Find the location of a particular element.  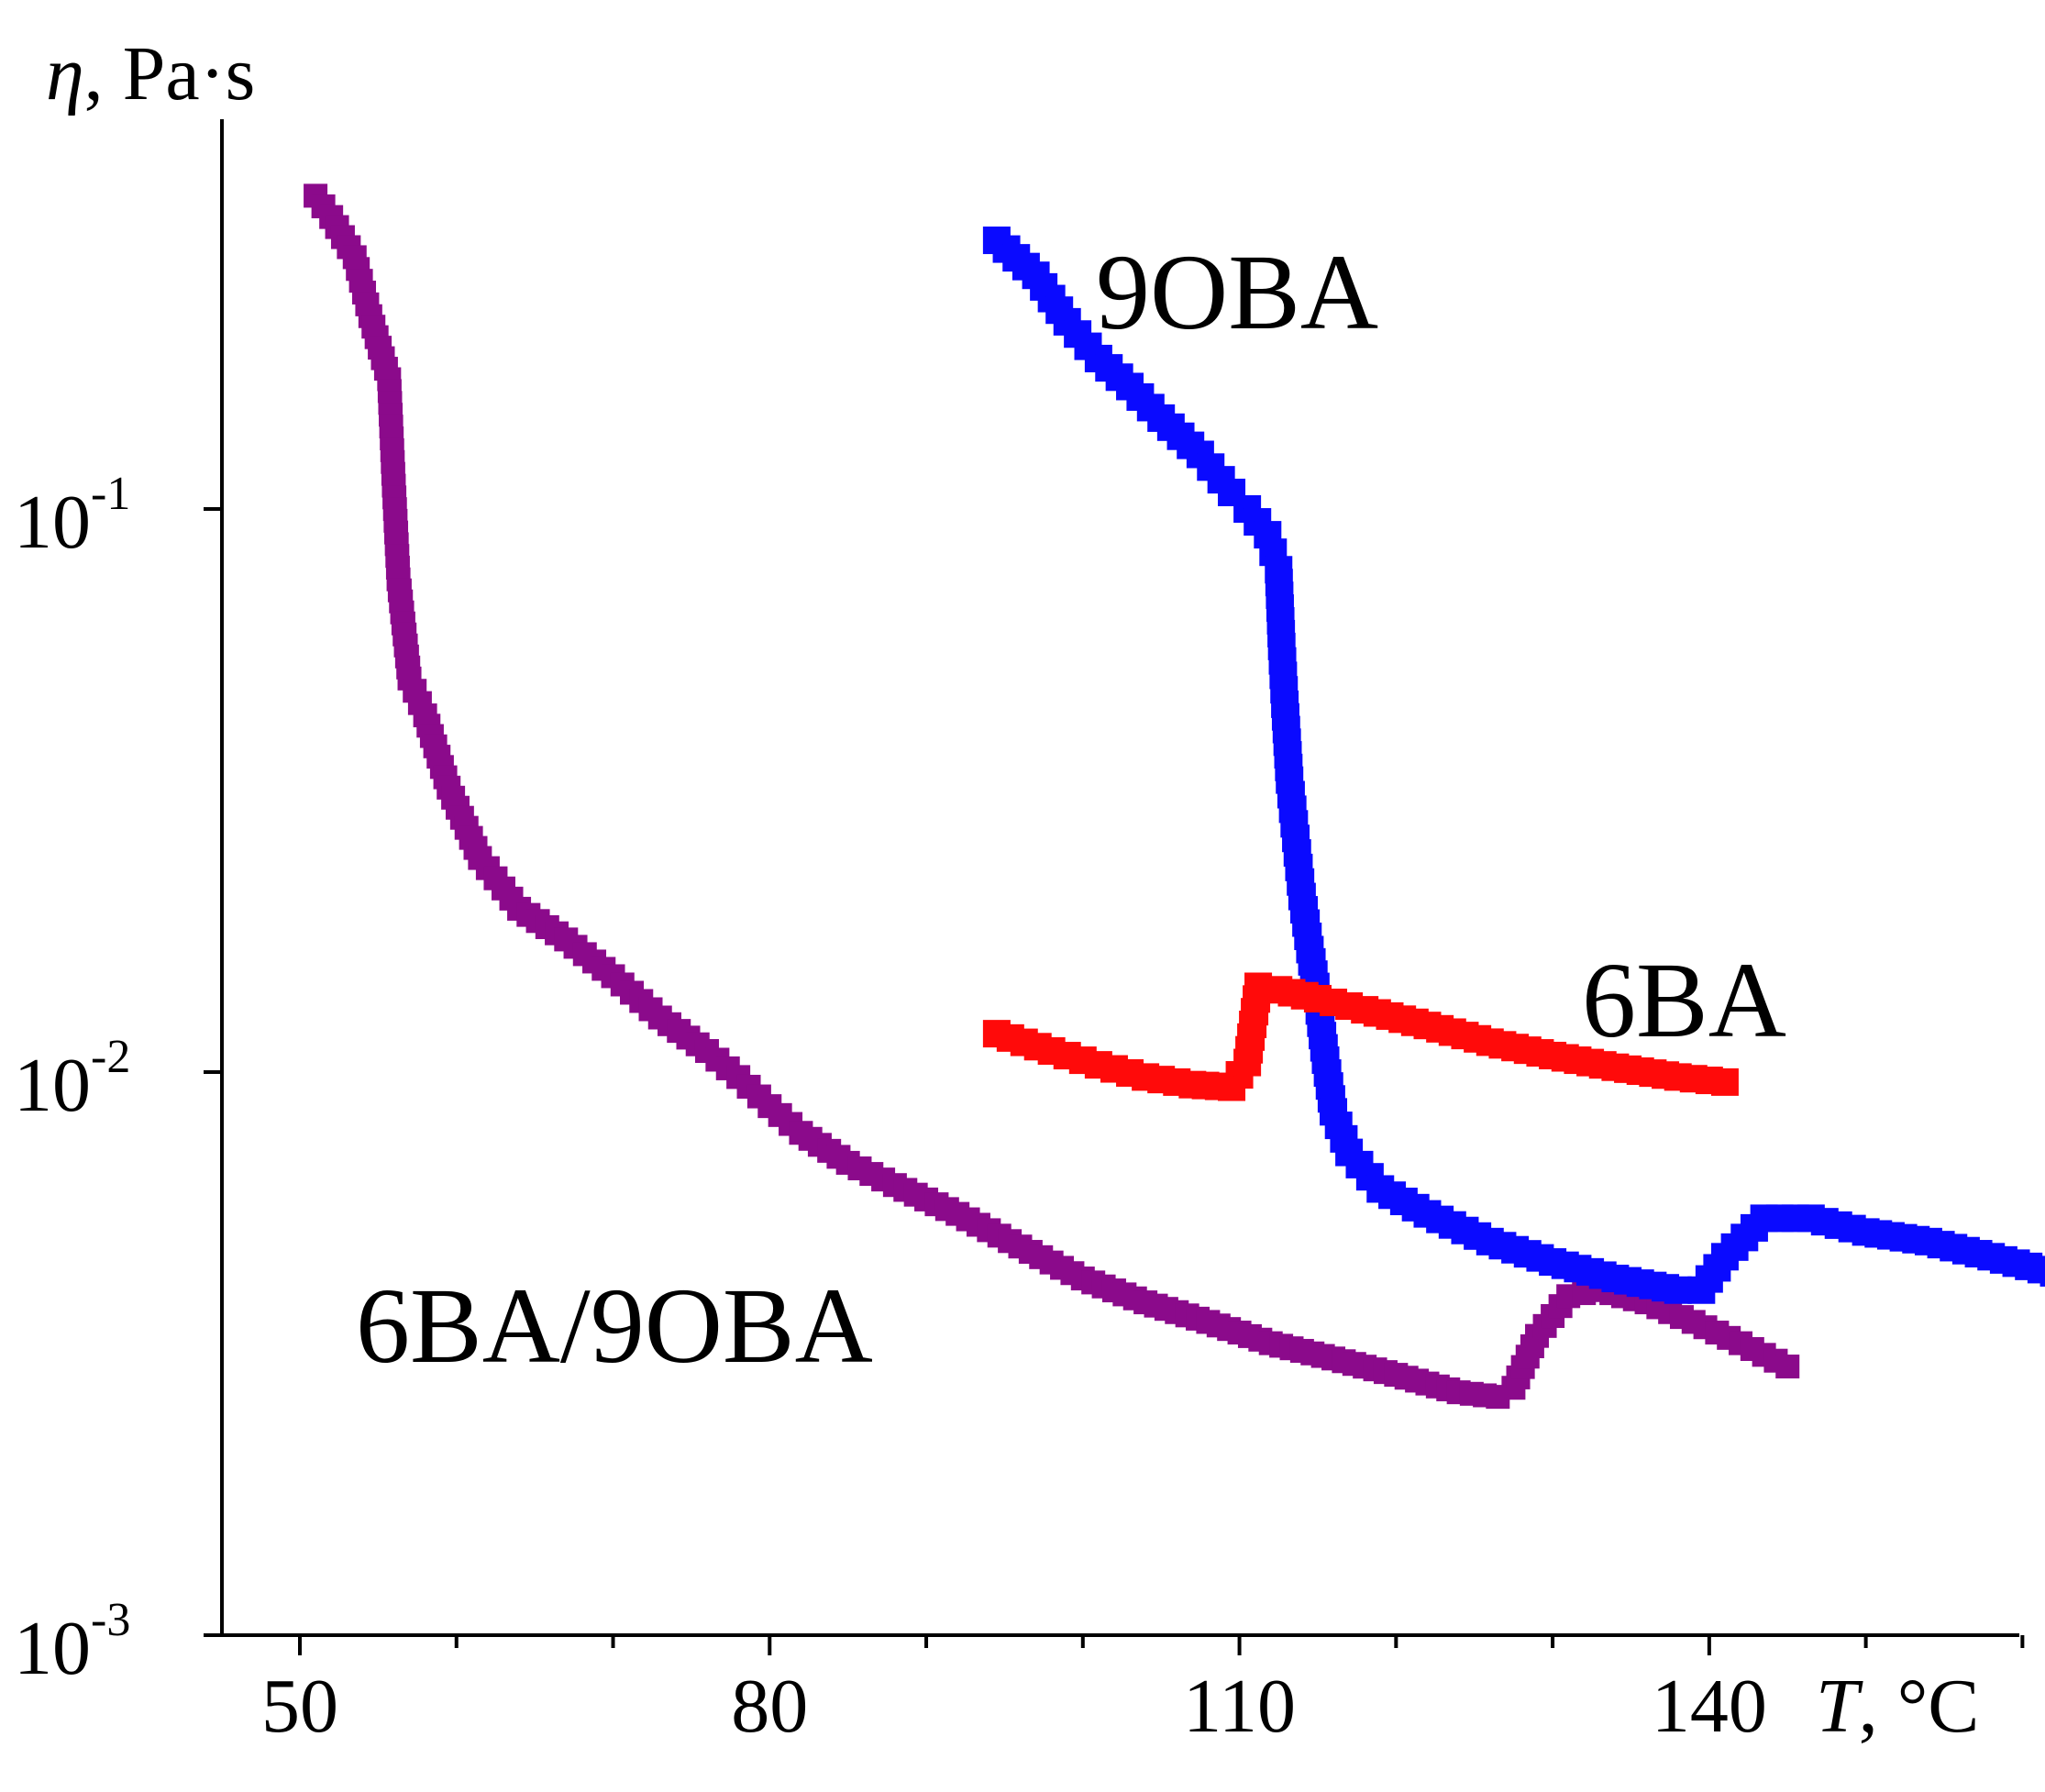

y-tick-label: 10⁻² is located at coordinates (72, 1079).